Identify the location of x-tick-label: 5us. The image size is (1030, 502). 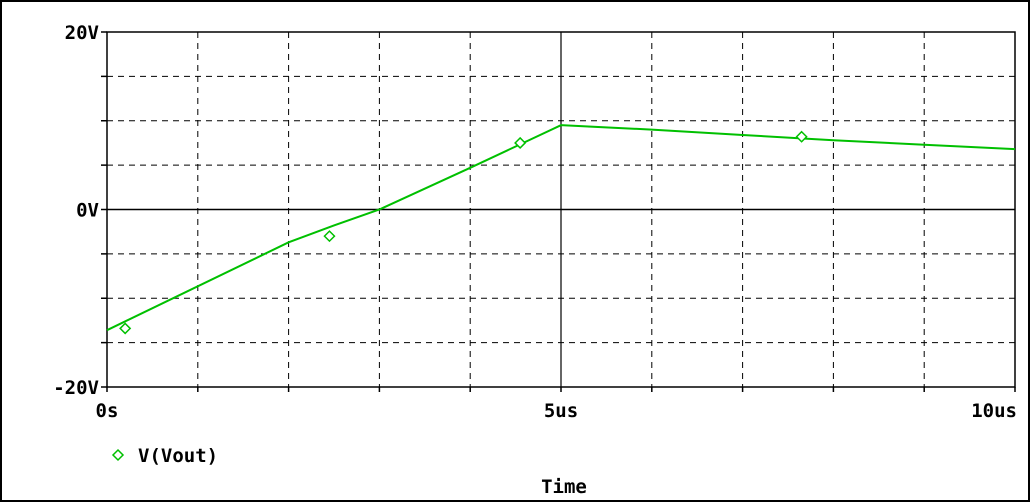
(561, 411).